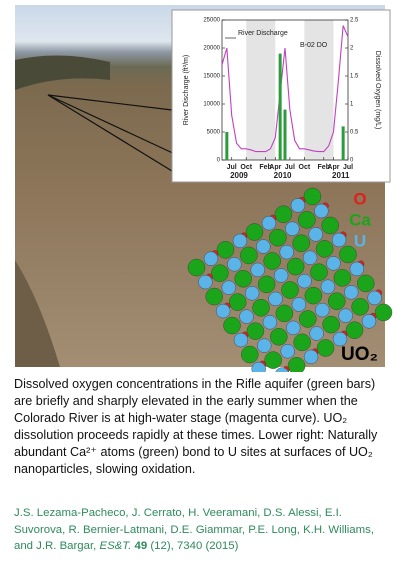  What do you see at coordinates (290, 167) in the screenshot?
I see `x-tick-label: Jul` at bounding box center [290, 167].